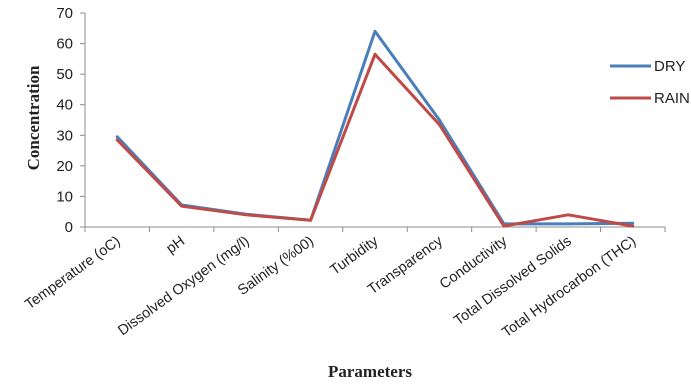 This screenshot has height=384, width=691. I want to click on legend: DRY RAIN, so click(650, 82).